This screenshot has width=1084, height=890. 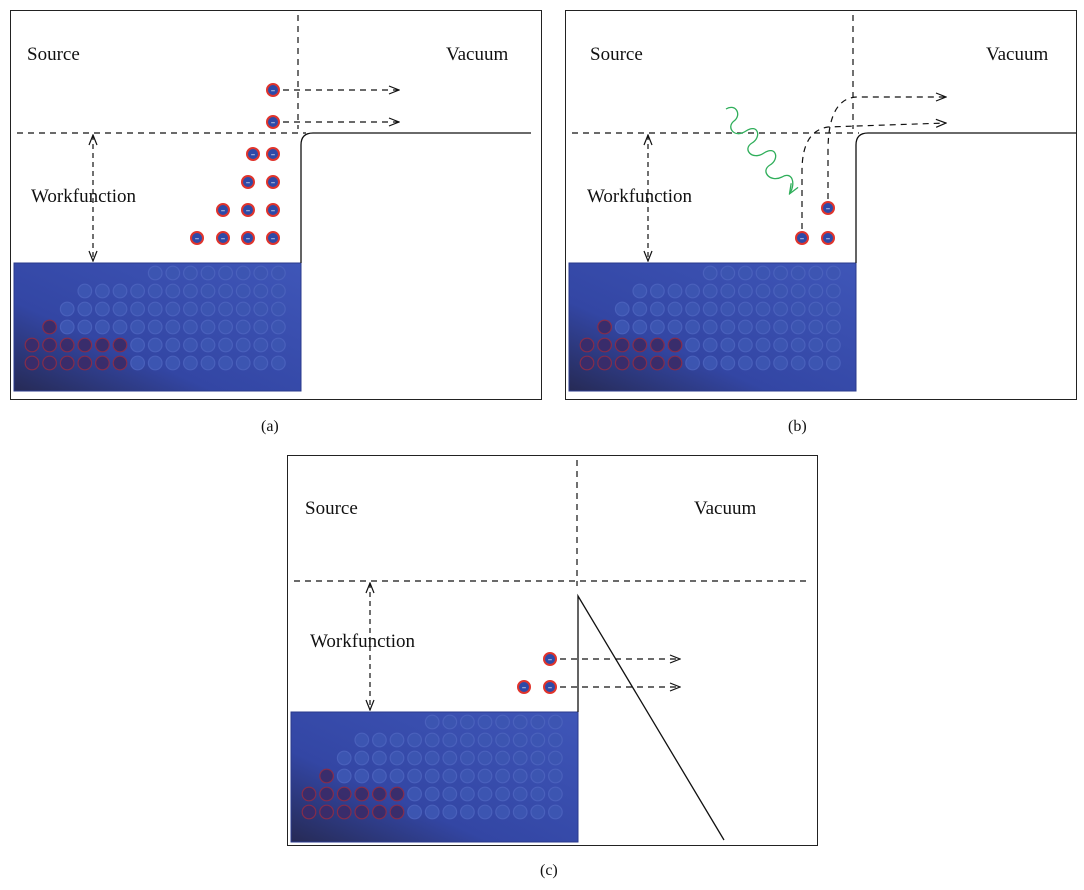 I want to click on emission-path, so click(x=873, y=176).